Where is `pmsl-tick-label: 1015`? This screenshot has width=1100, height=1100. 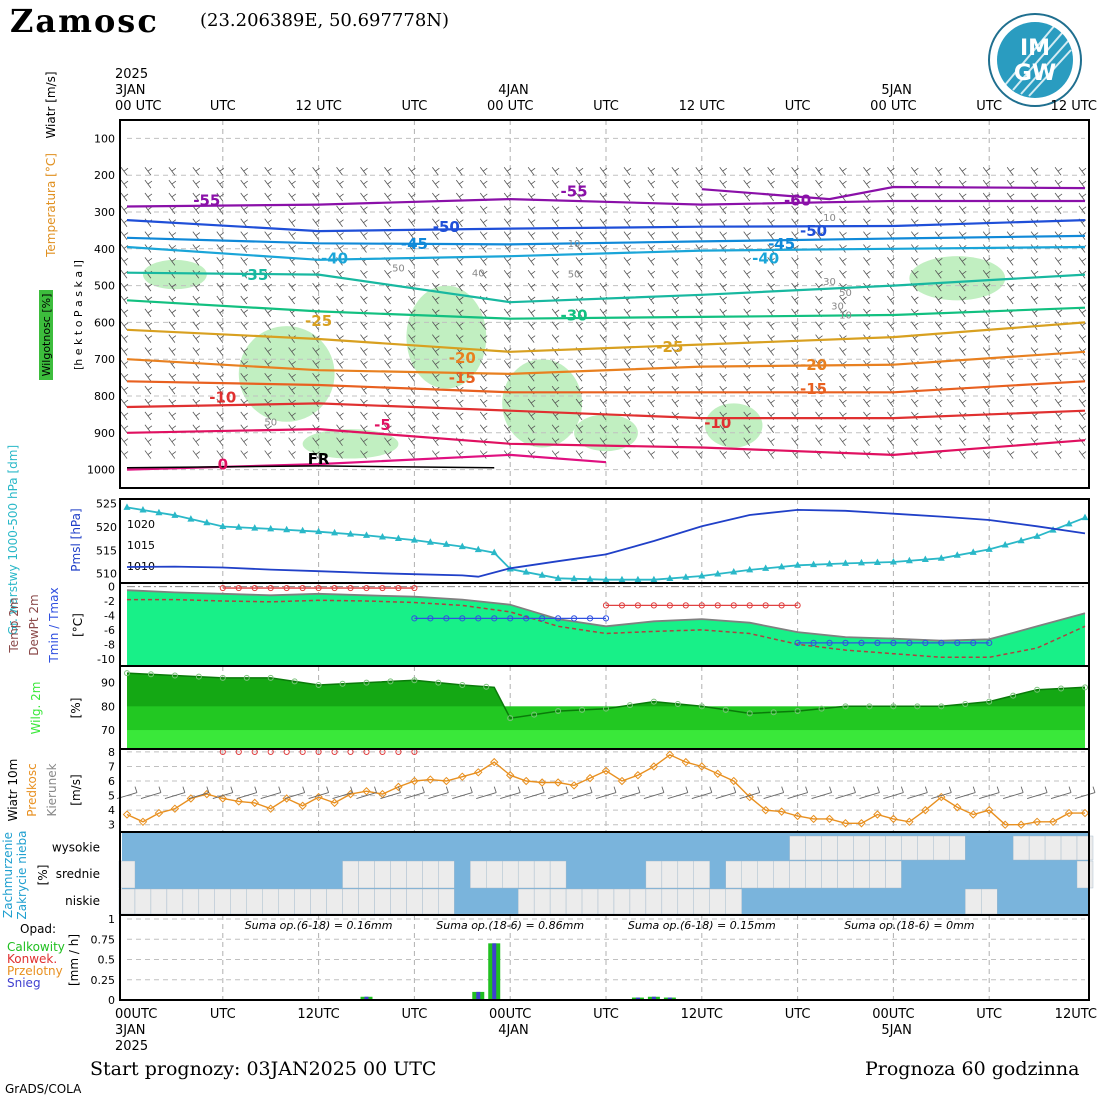
pmsl-tick-label: 1015 is located at coordinates (141, 545).